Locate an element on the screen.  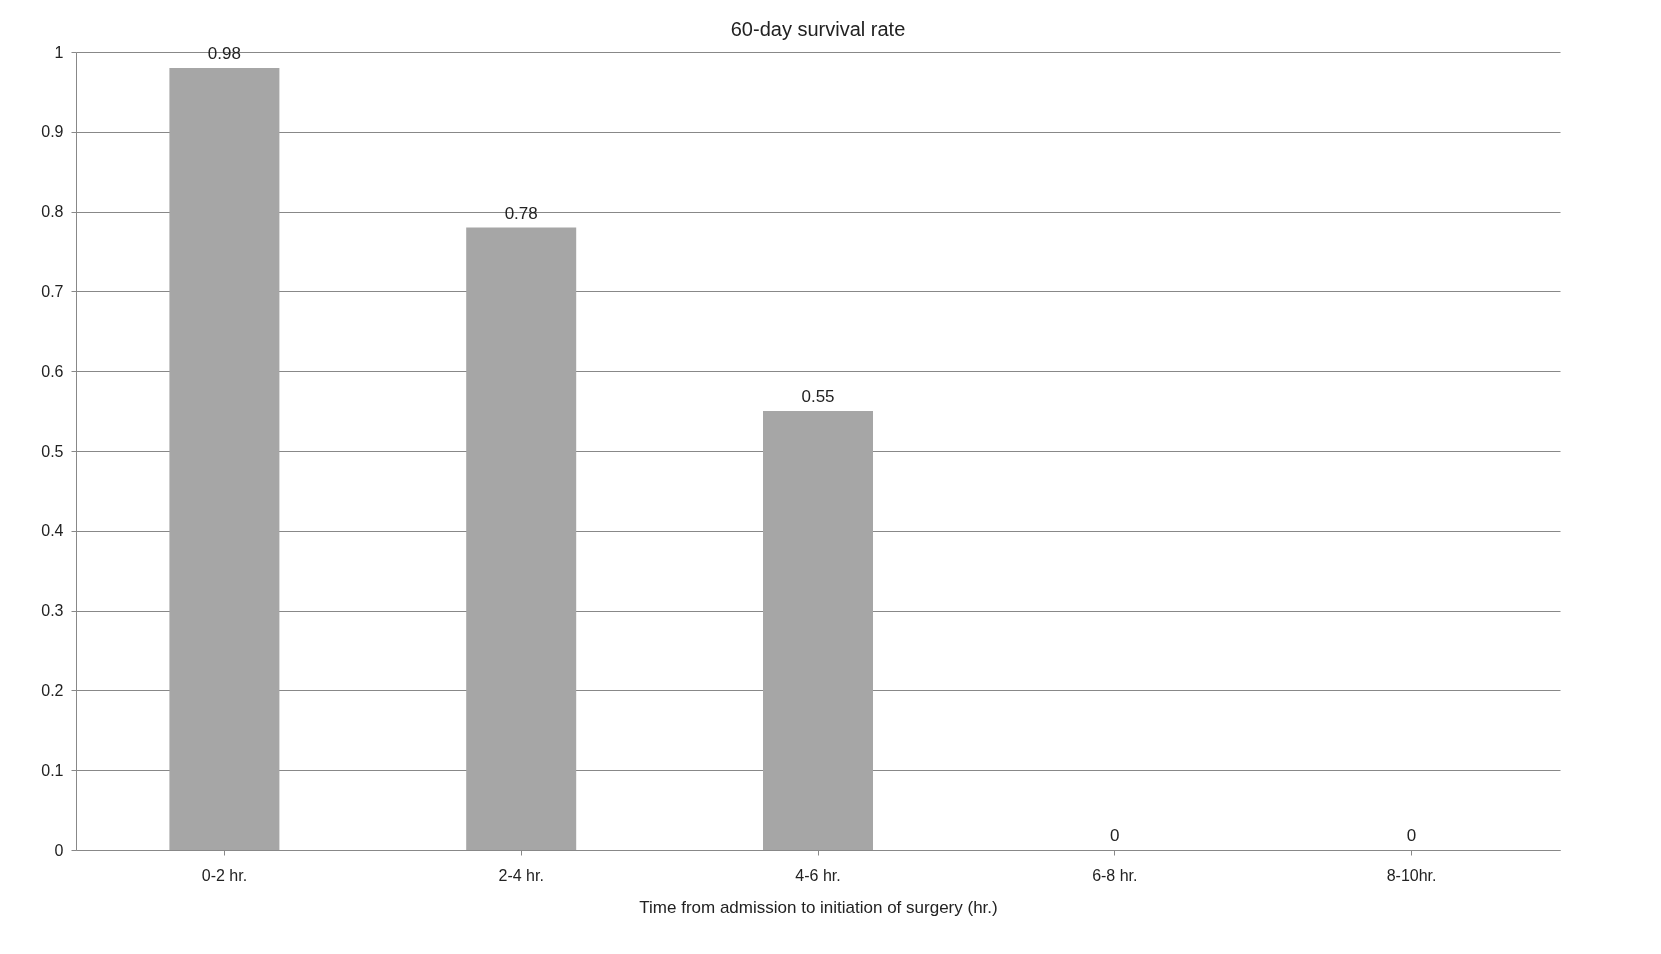
x-tick-label: 0-2 hr. is located at coordinates (224, 875).